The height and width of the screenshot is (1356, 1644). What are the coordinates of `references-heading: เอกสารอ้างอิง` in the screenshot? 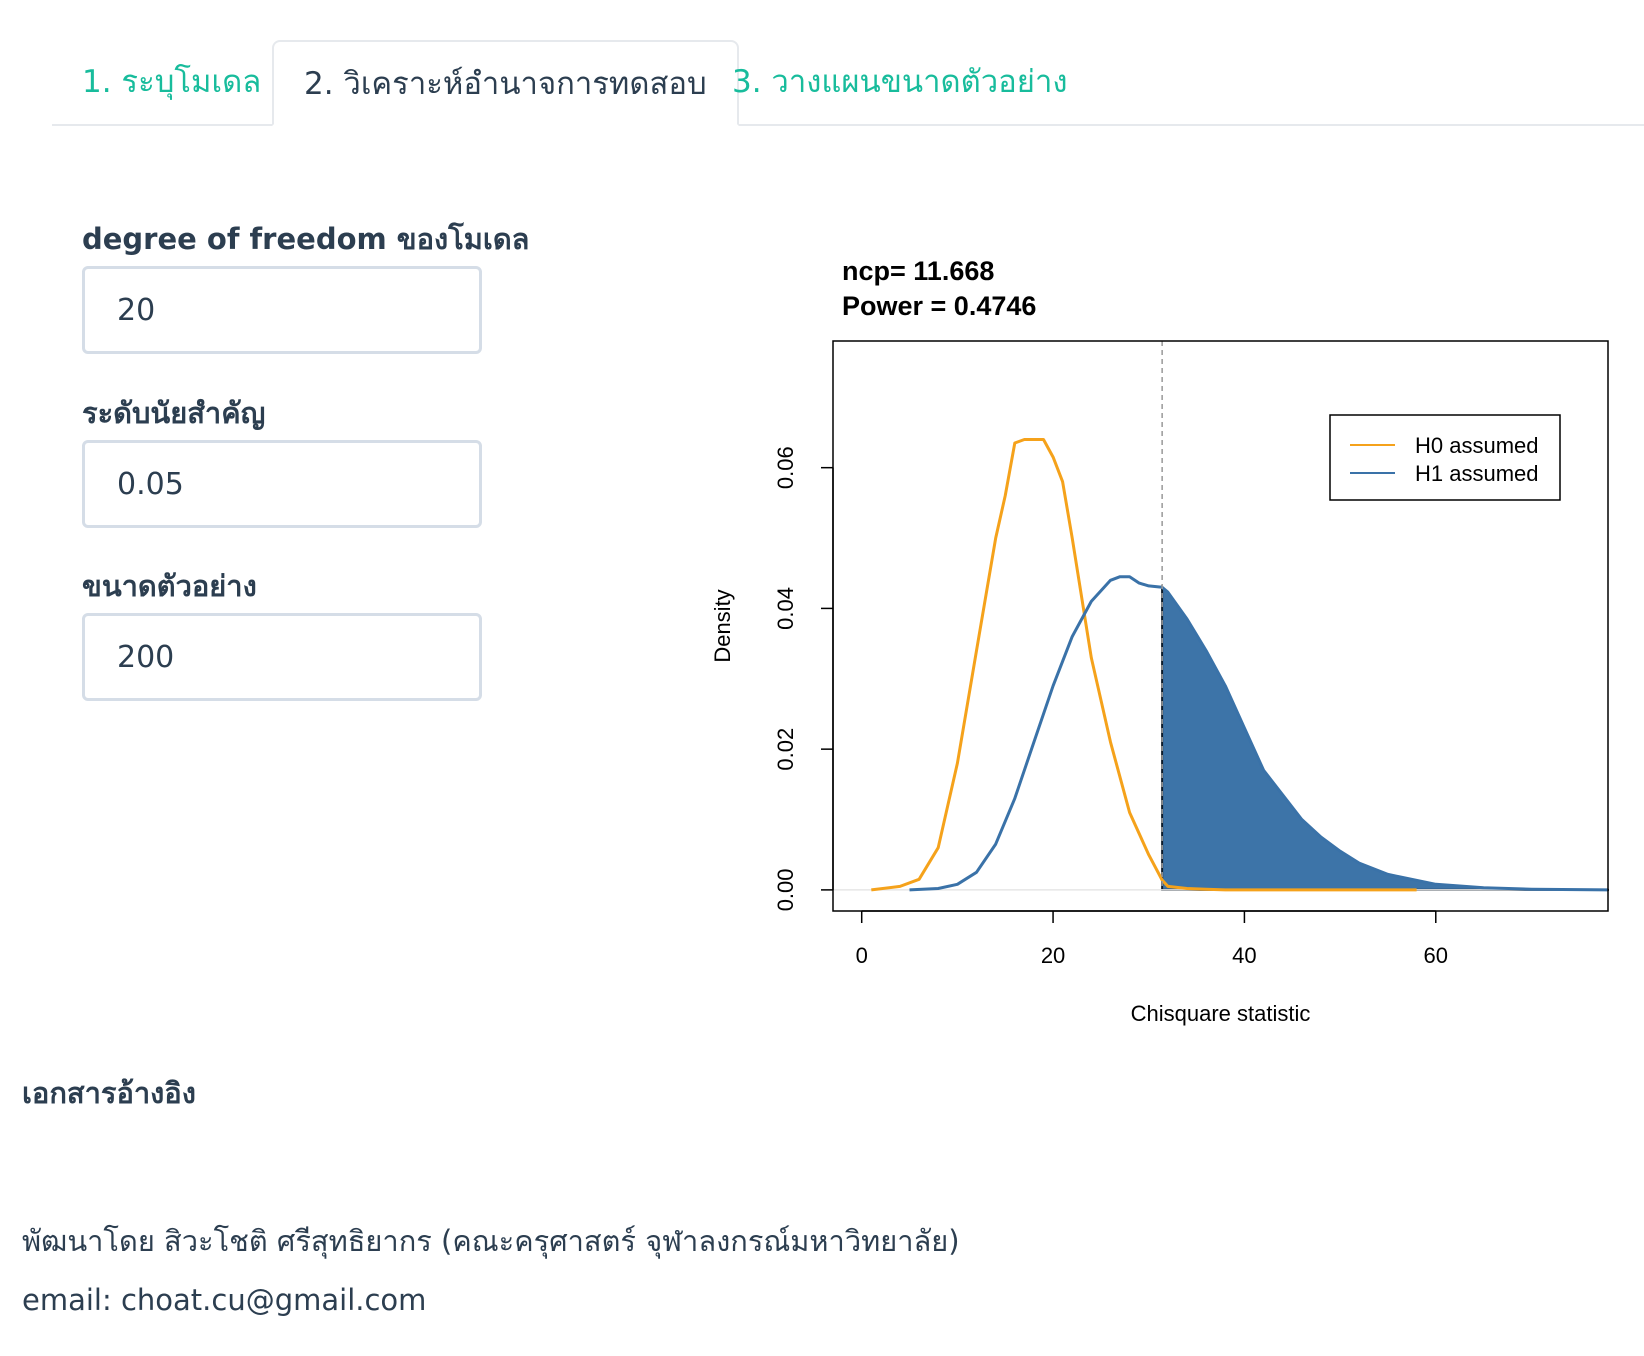 It's located at (109, 1093).